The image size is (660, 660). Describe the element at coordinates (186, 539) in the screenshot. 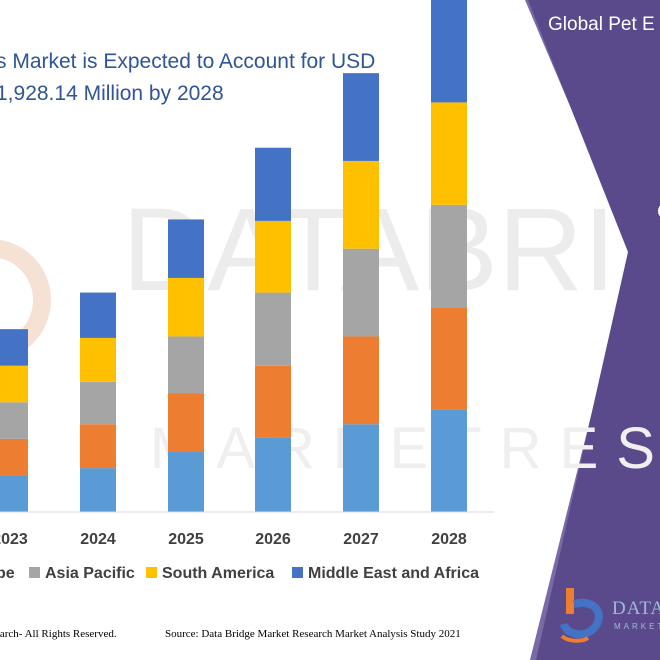

I see `x-tick-label-2025: 2025` at that location.